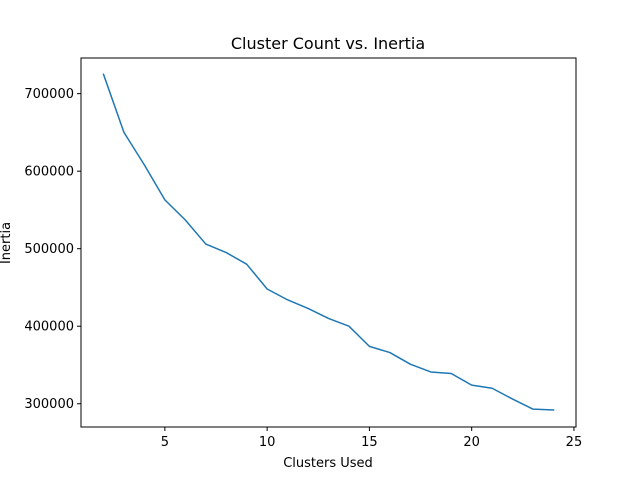  I want to click on chart-title: Cluster Count vs. Inertia, so click(328, 43).